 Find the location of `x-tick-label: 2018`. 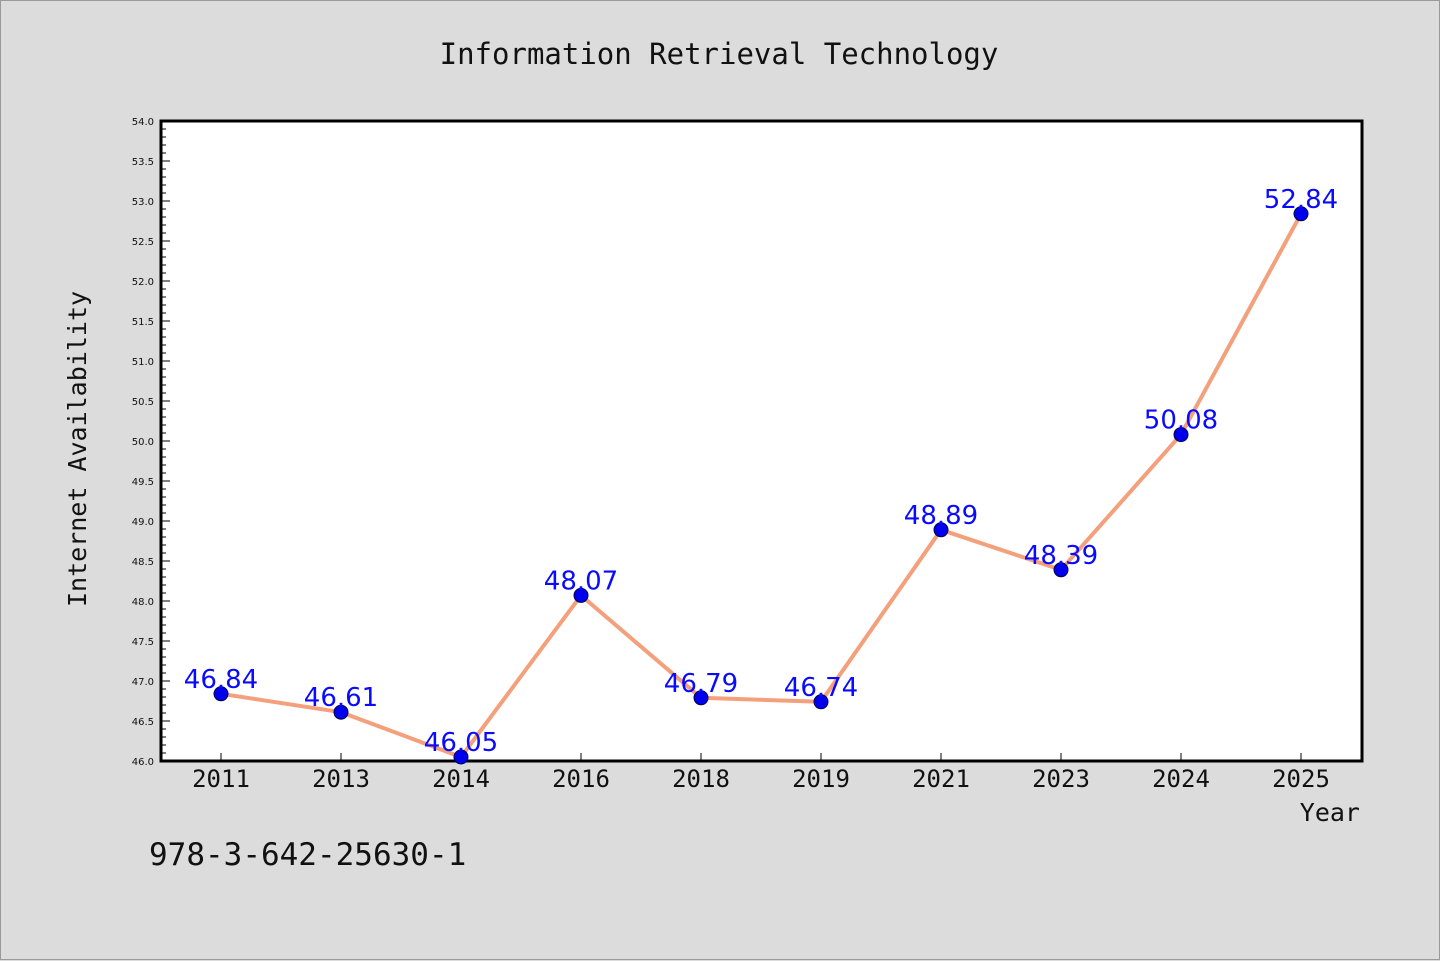

x-tick-label: 2018 is located at coordinates (701, 779).